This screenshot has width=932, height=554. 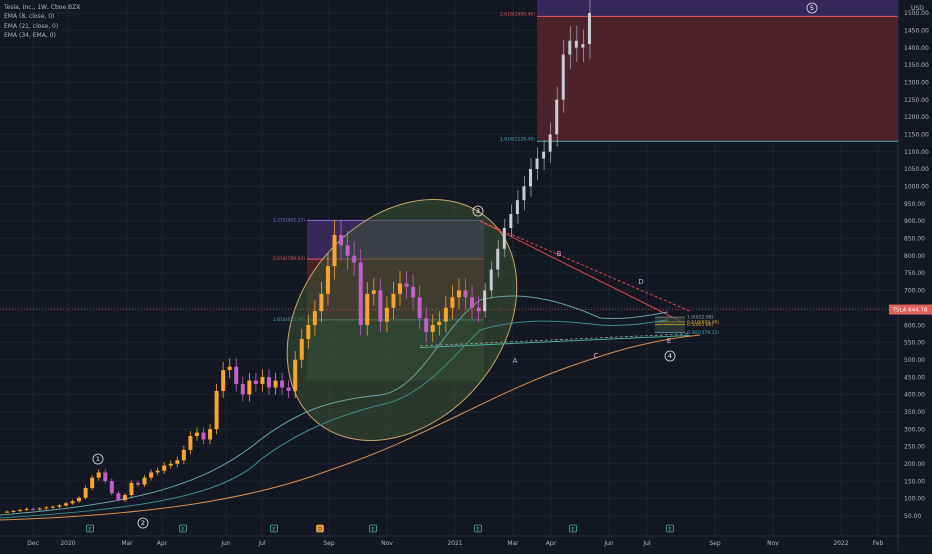 What do you see at coordinates (914, 256) in the screenshot?
I see `y-tick-label: 800.00` at bounding box center [914, 256].